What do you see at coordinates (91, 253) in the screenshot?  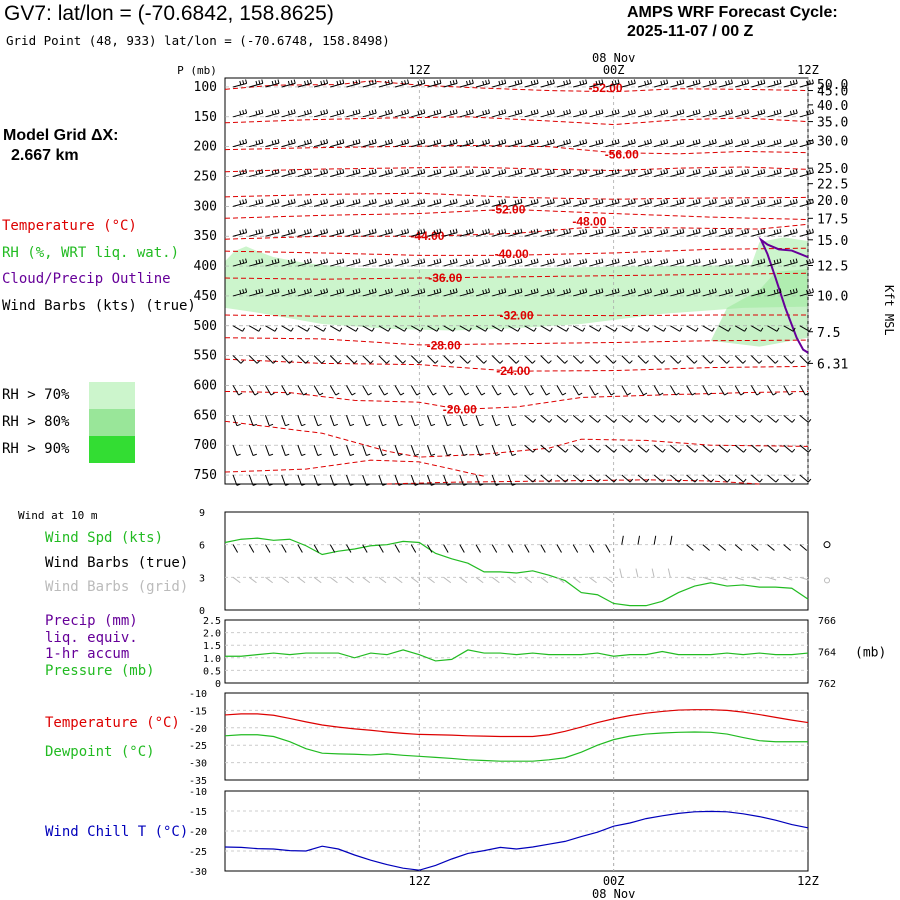 I see `legend-rh: RH (%, WRT liq. wat.)` at bounding box center [91, 253].